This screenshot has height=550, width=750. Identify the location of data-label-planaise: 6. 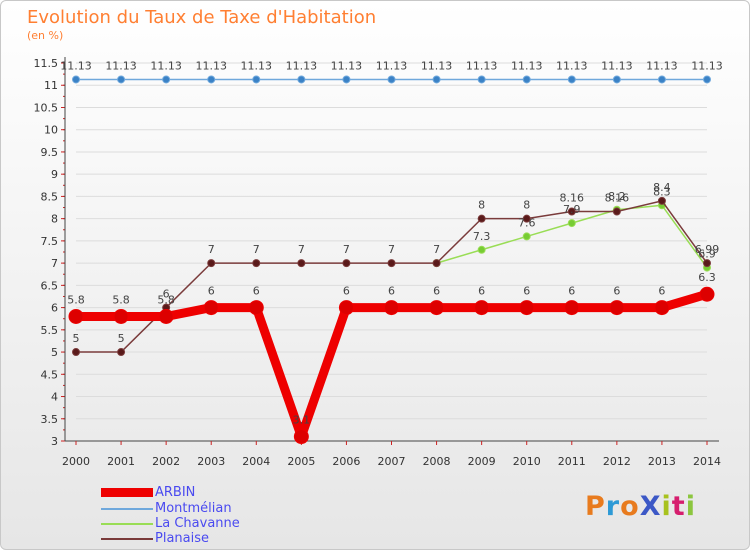
(166, 294).